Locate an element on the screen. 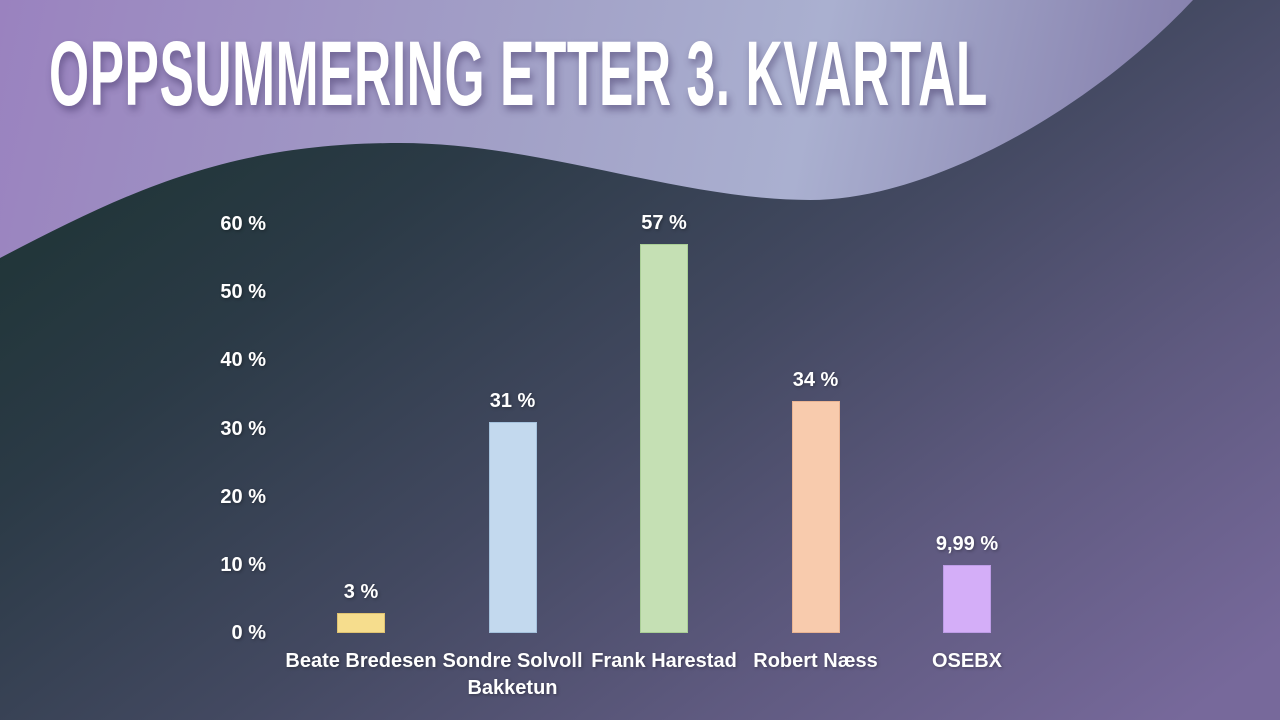  bar-value-label: 3 % is located at coordinates (361, 592).